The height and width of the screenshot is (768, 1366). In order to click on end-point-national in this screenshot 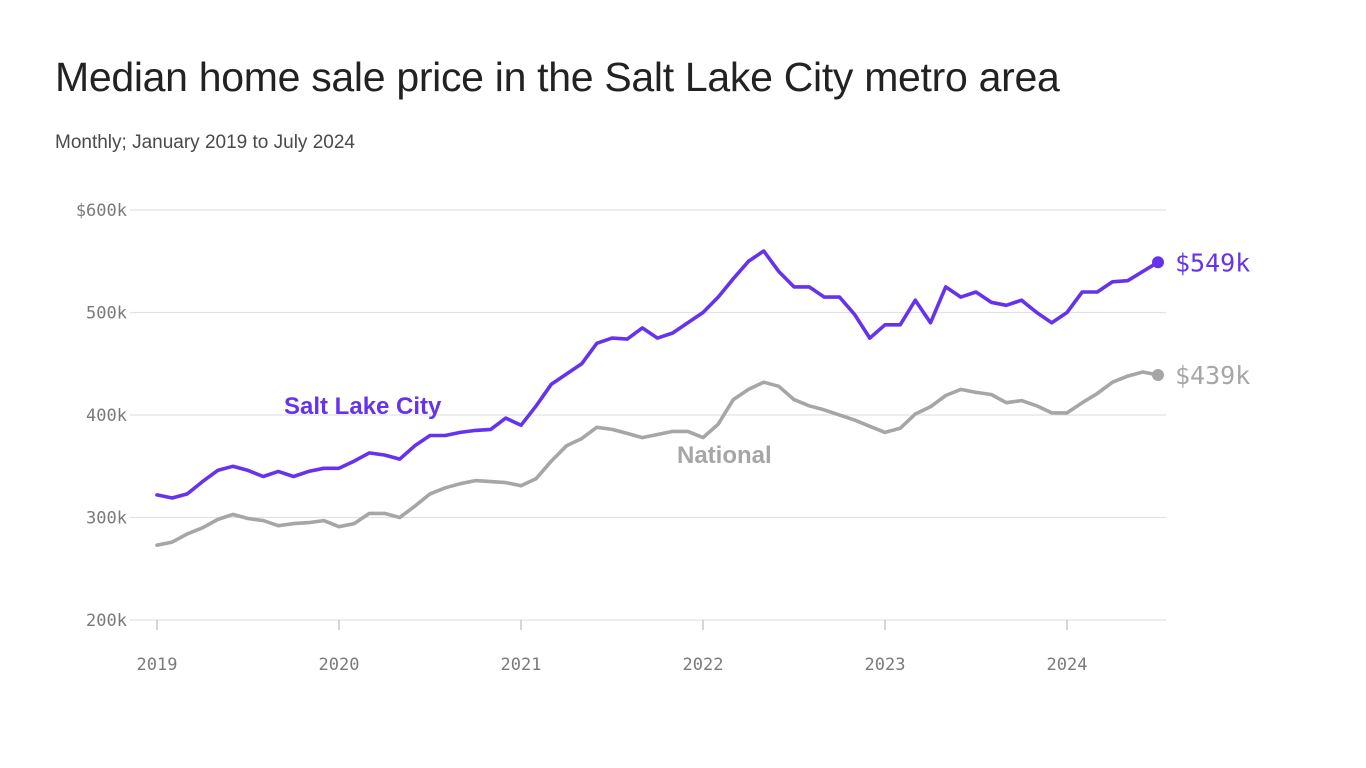, I will do `click(1158, 375)`.